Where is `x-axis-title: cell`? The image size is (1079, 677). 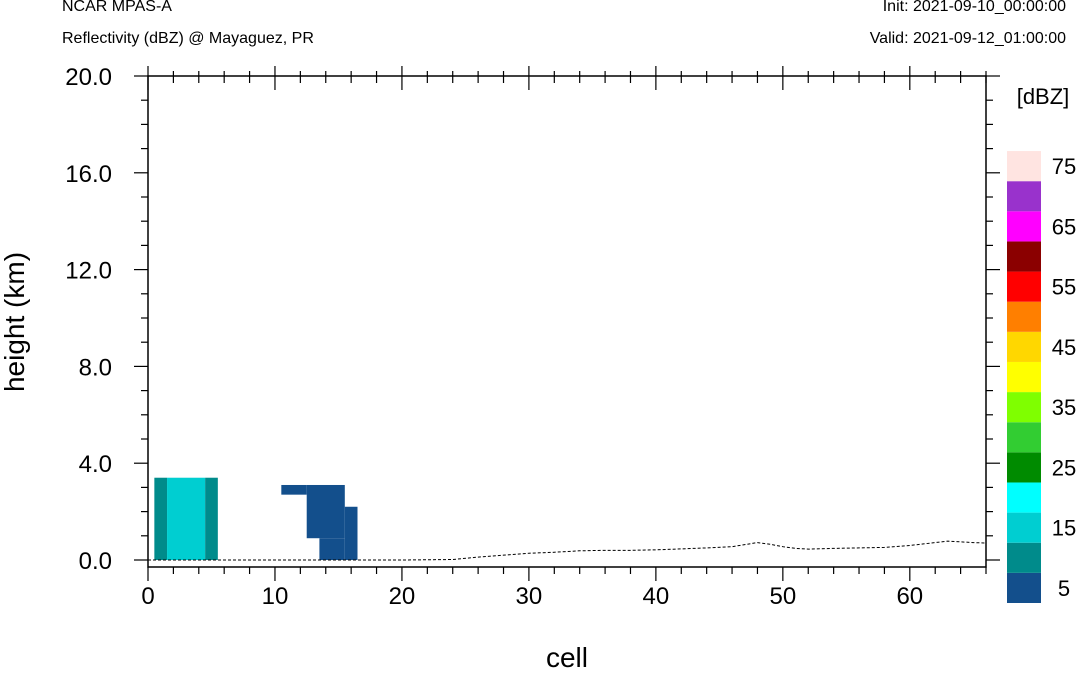
x-axis-title: cell is located at coordinates (567, 657).